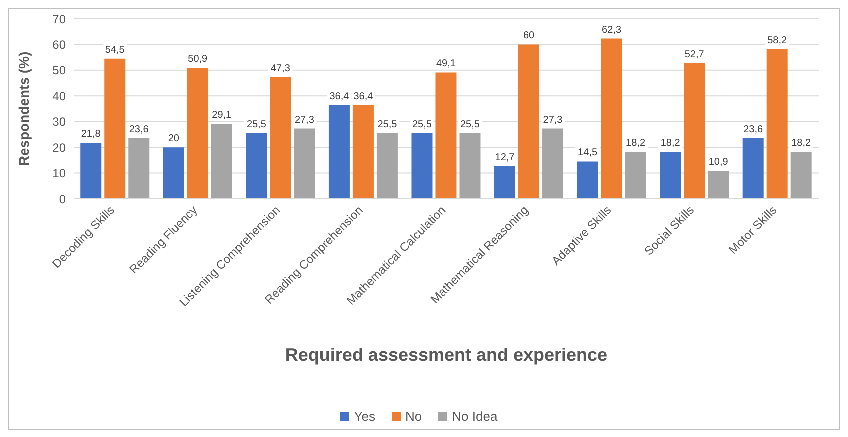 This screenshot has width=848, height=437. Describe the element at coordinates (778, 40) in the screenshot. I see `data-label: 58,2` at that location.